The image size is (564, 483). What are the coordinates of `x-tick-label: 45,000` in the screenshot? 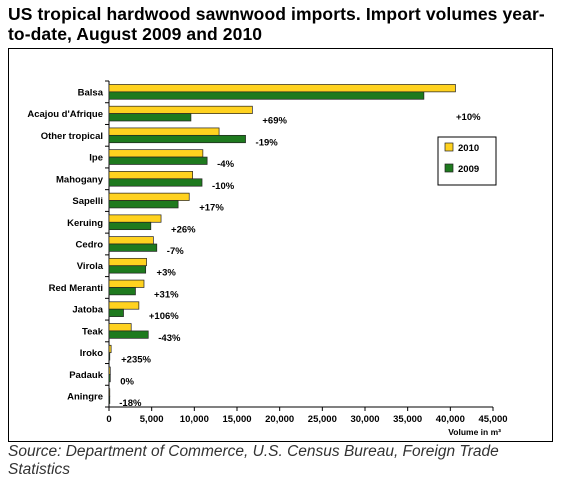 It's located at (492, 419).